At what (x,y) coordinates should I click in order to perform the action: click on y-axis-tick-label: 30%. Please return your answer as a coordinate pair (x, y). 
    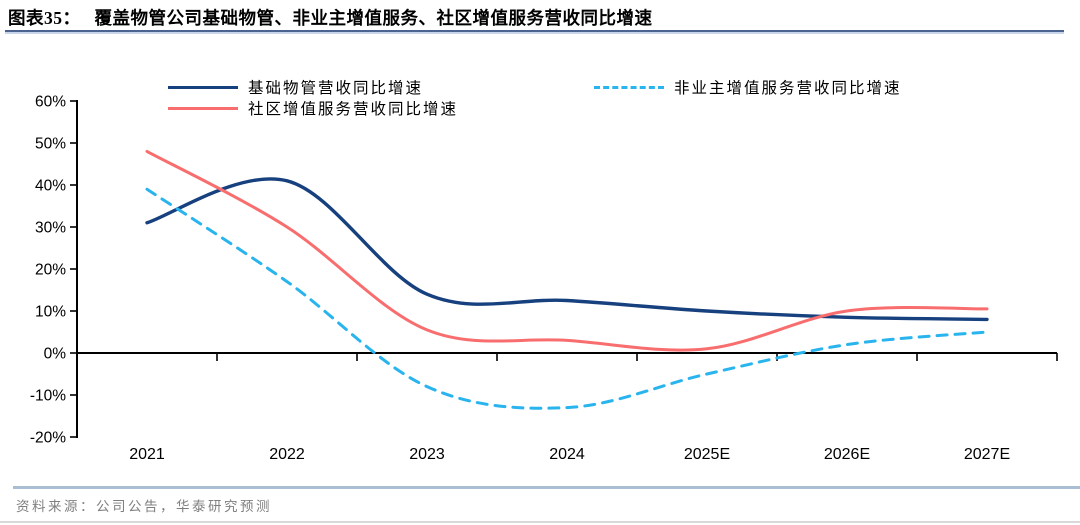
    Looking at the image, I should click on (50, 228).